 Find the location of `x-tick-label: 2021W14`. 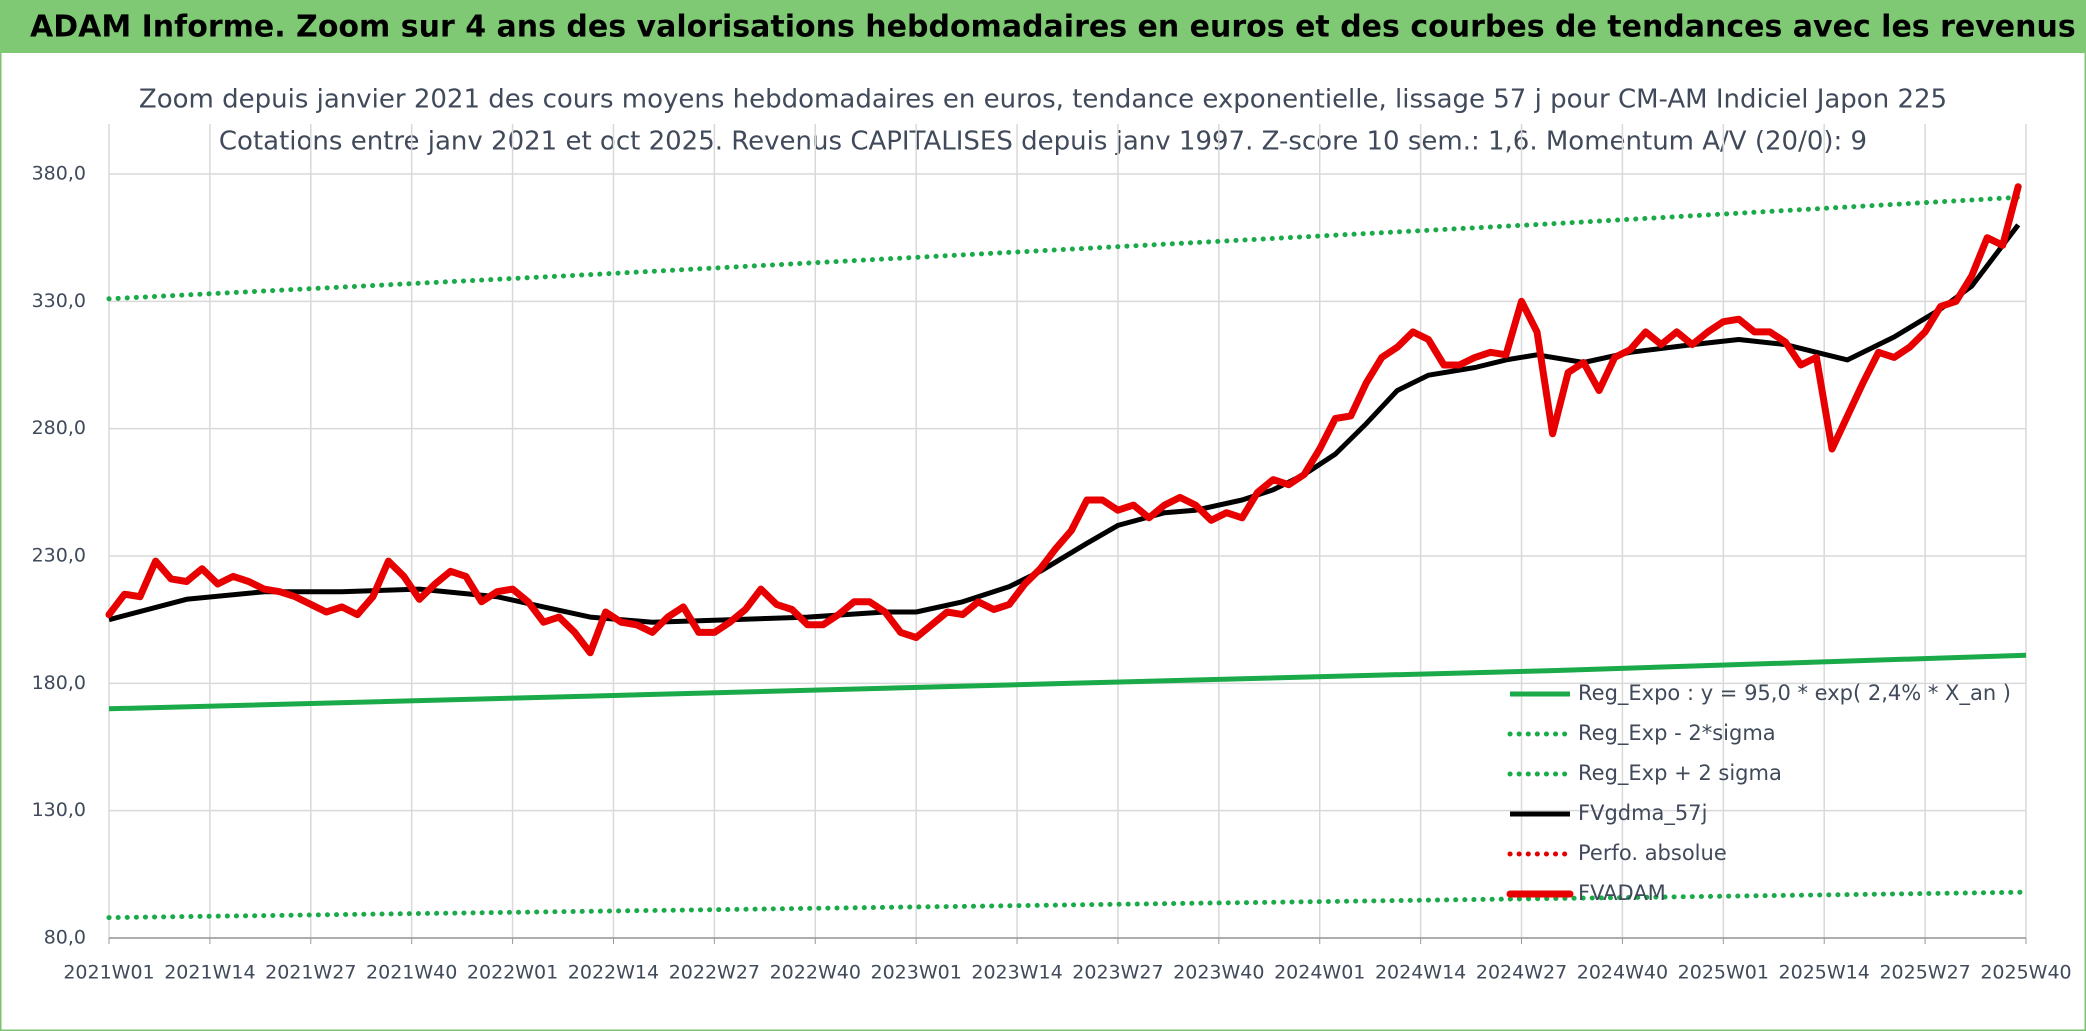

x-tick-label: 2021W14 is located at coordinates (209, 973).